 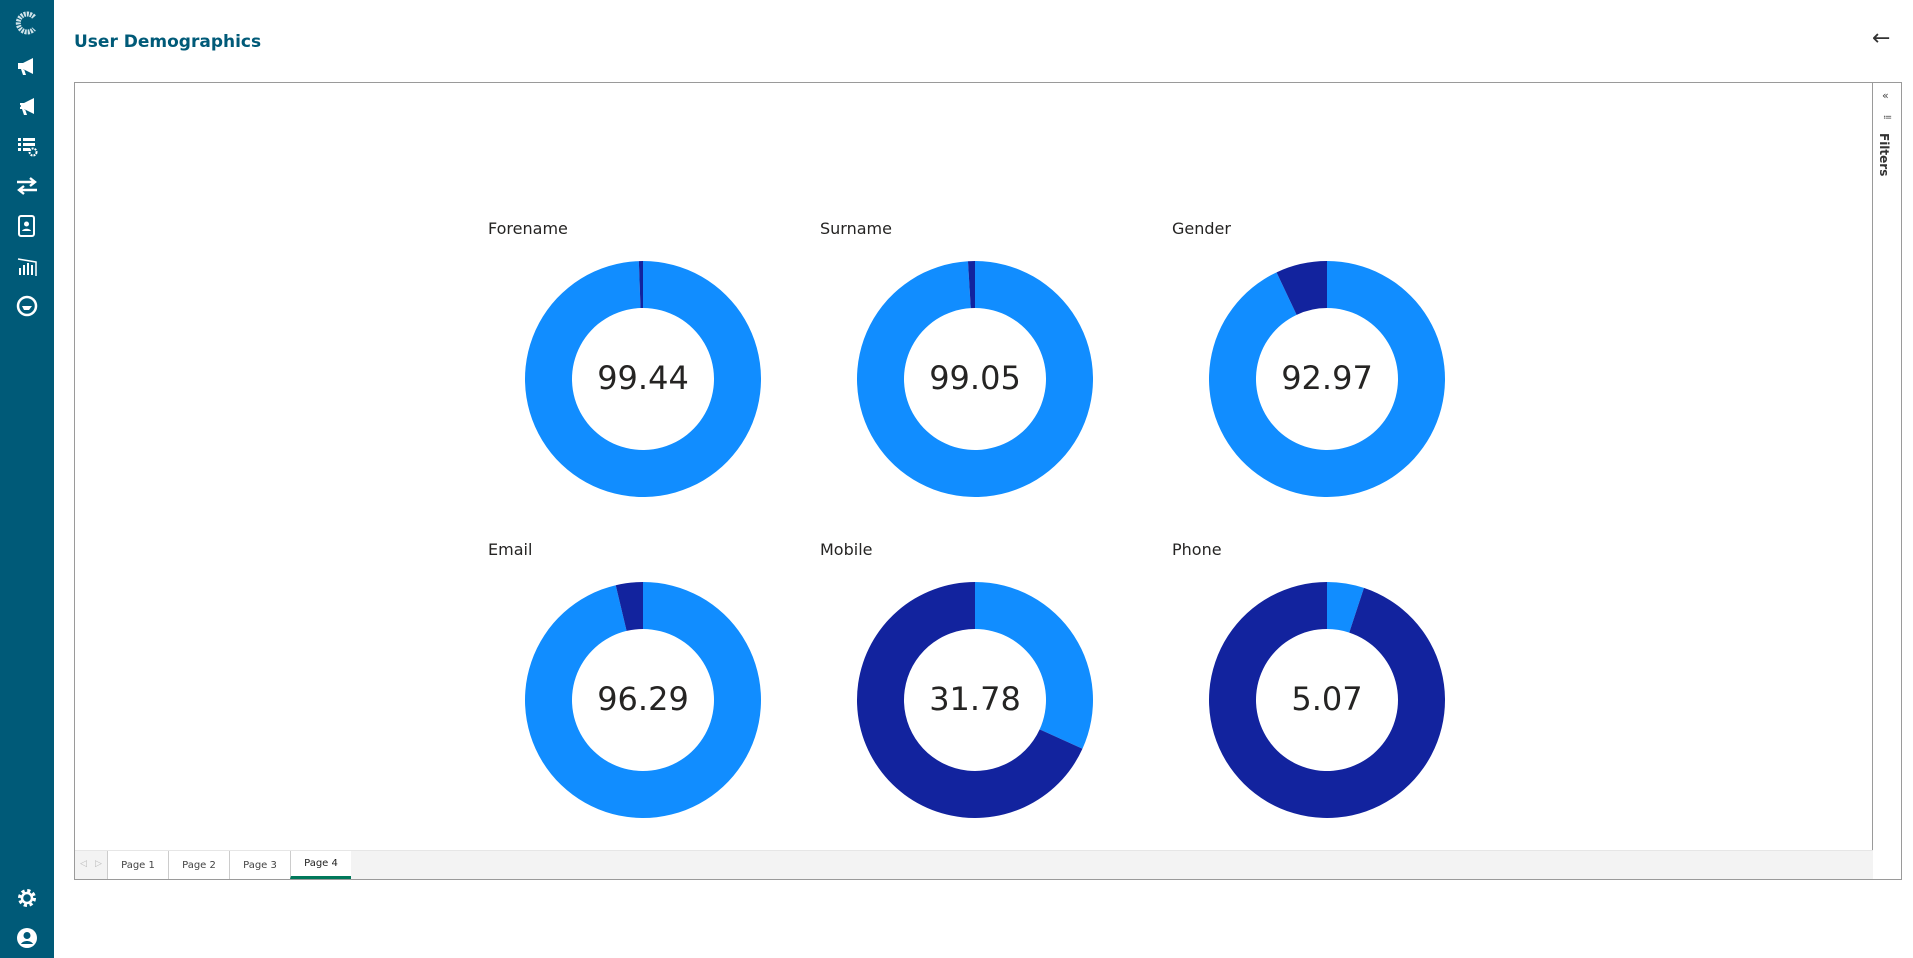 I want to click on collapse-chevron-icon: «, so click(x=1885, y=95).